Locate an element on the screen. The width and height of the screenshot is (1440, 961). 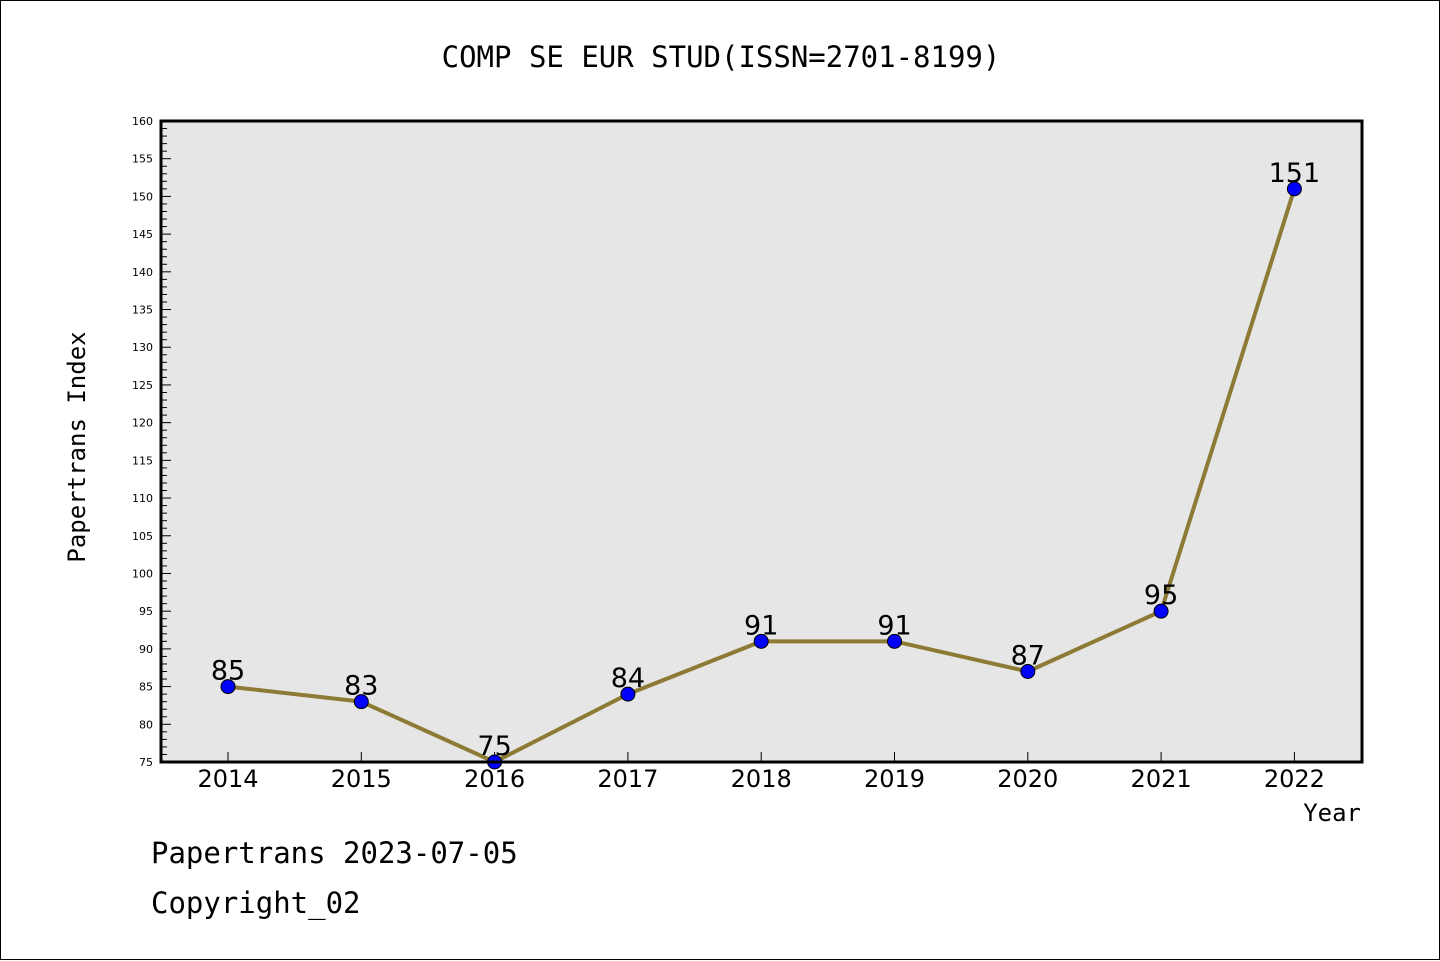
y-tick-label: 90 is located at coordinates (146, 649).